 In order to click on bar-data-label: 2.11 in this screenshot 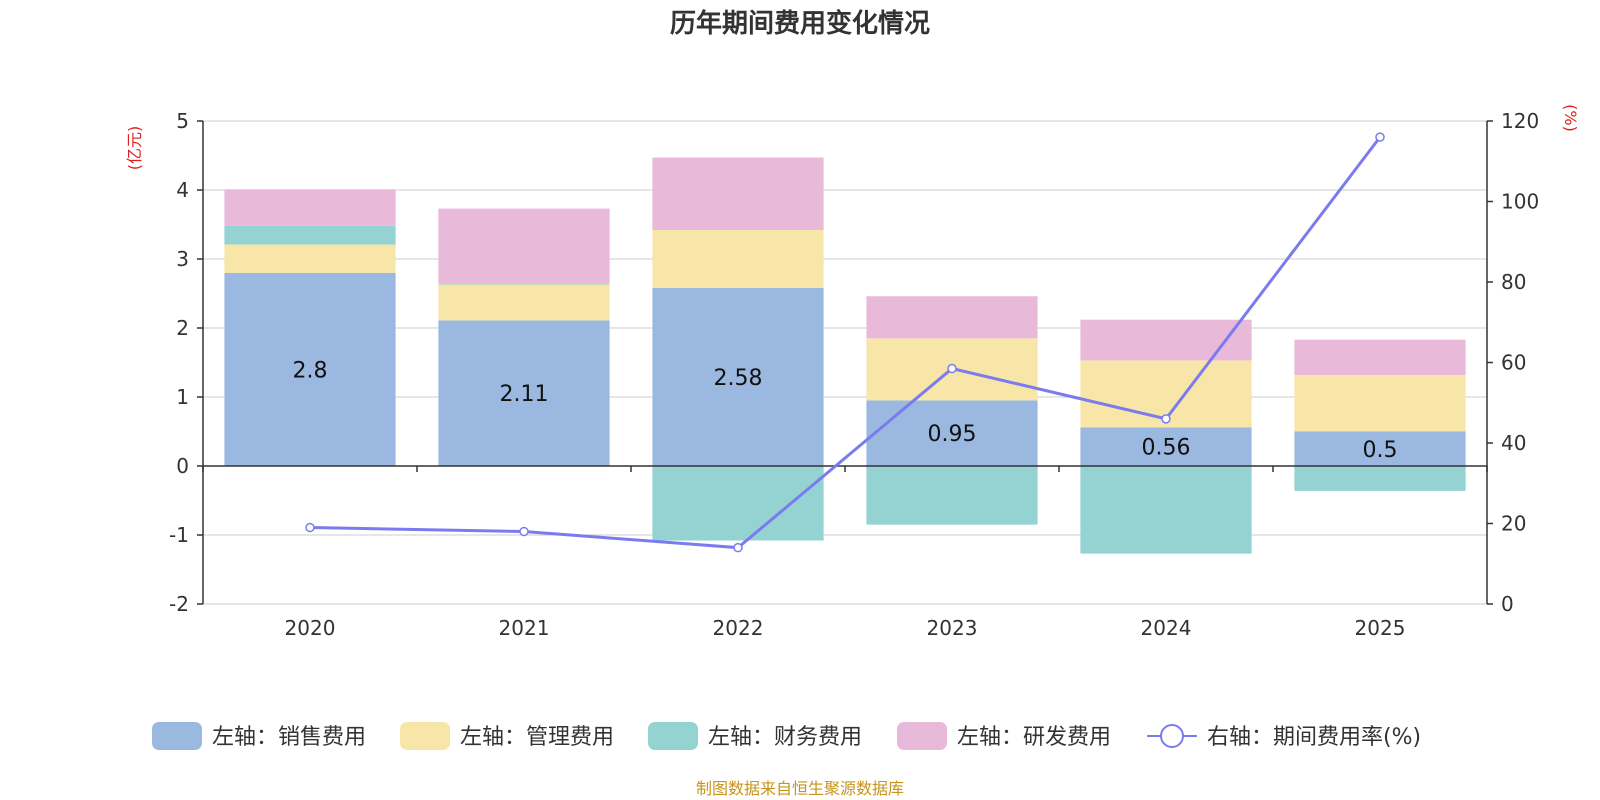, I will do `click(524, 394)`.